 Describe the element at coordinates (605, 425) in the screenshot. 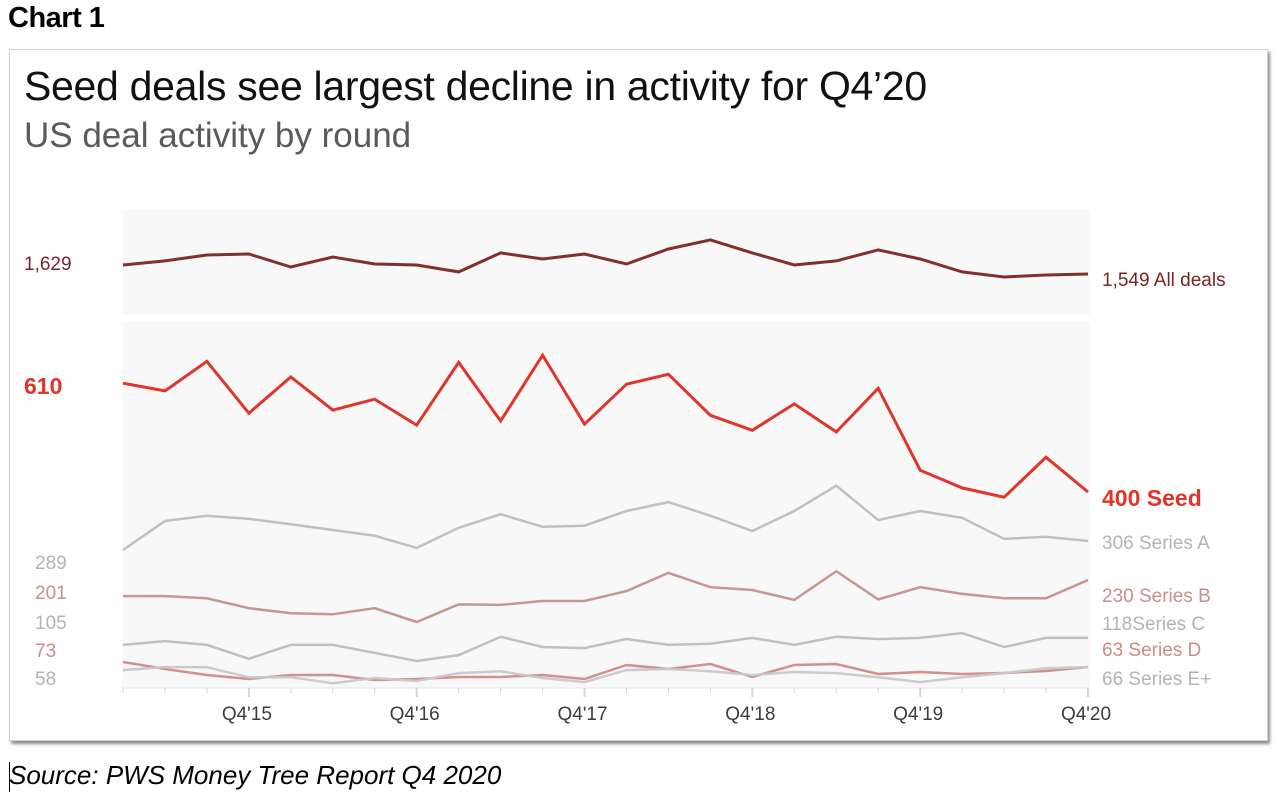

I see `series-line-seed` at that location.